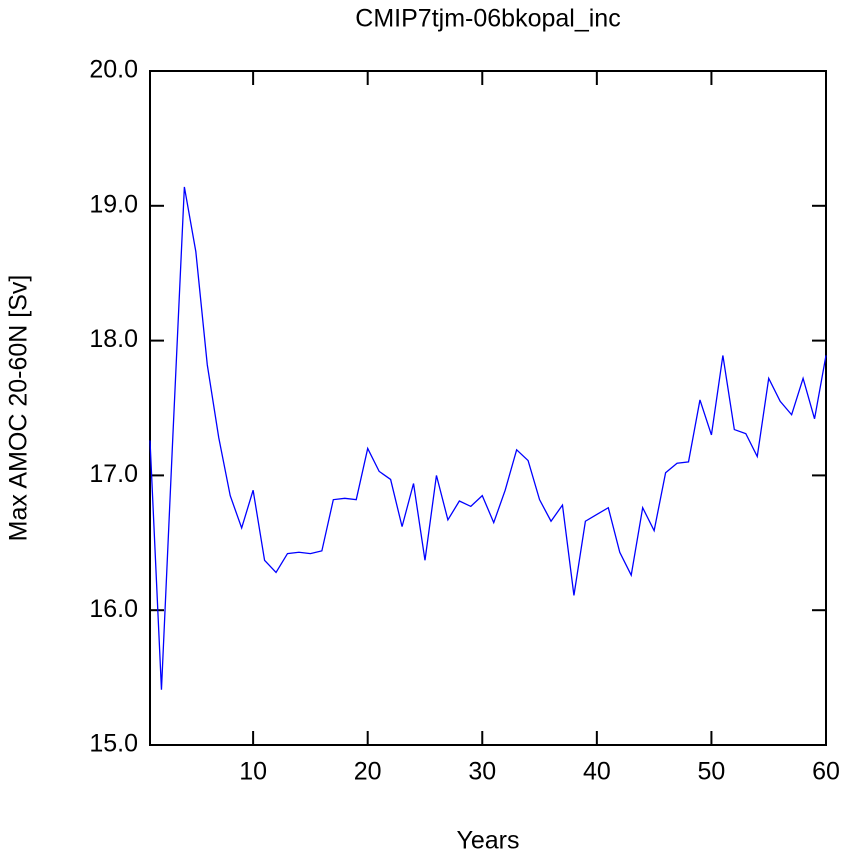  I want to click on chart-title: CMIP7tjm-06bkopal_inc, so click(487, 19).